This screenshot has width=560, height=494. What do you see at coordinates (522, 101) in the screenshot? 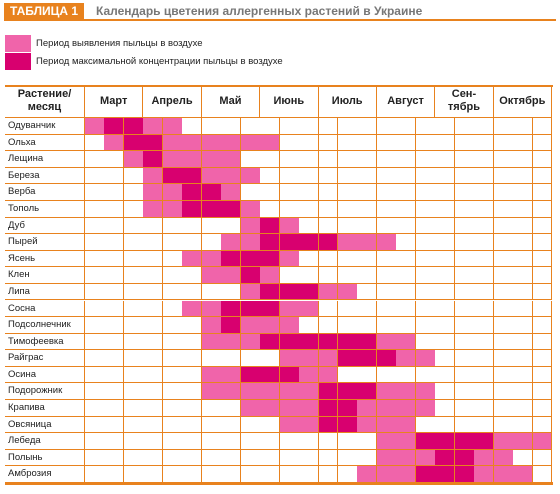
I see `month-header: Октябрь` at bounding box center [522, 101].